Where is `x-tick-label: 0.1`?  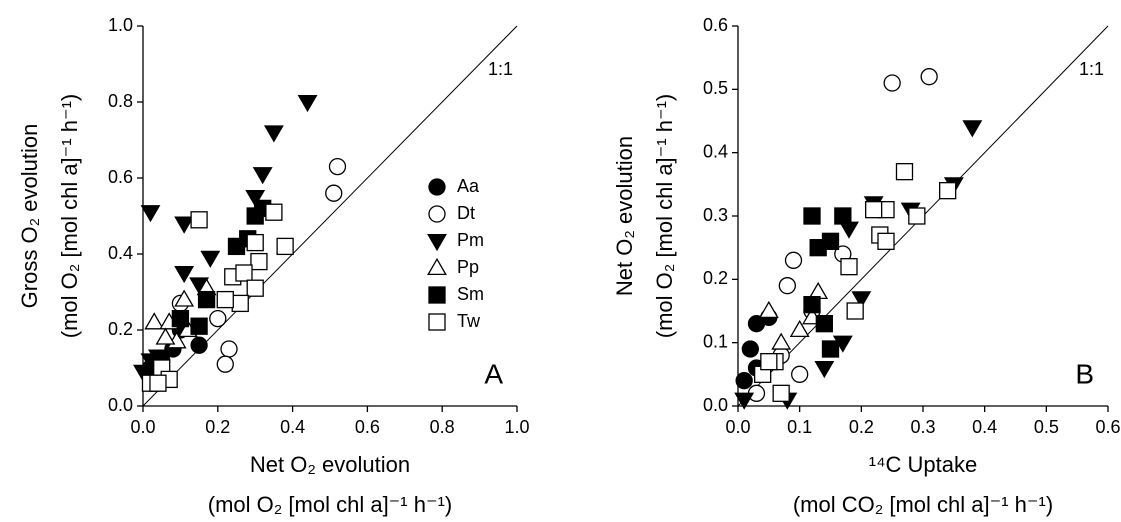 x-tick-label: 0.1 is located at coordinates (799, 427).